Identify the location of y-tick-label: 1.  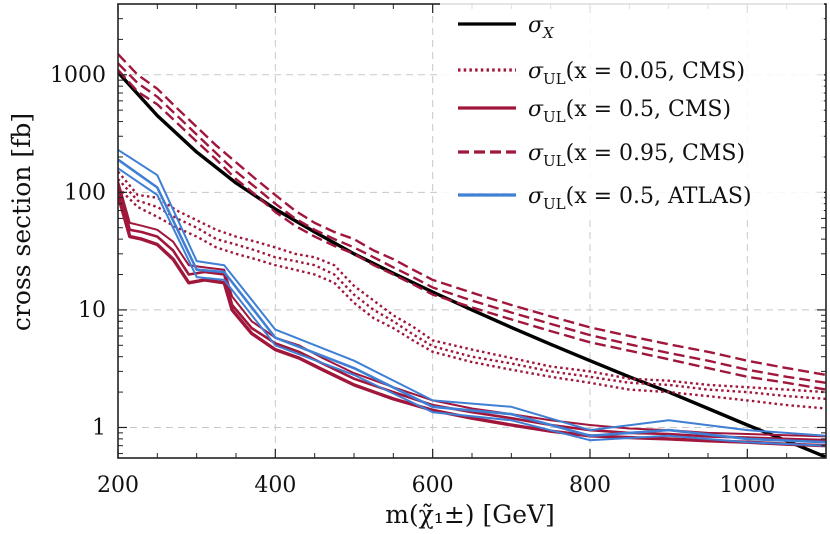
(99, 427).